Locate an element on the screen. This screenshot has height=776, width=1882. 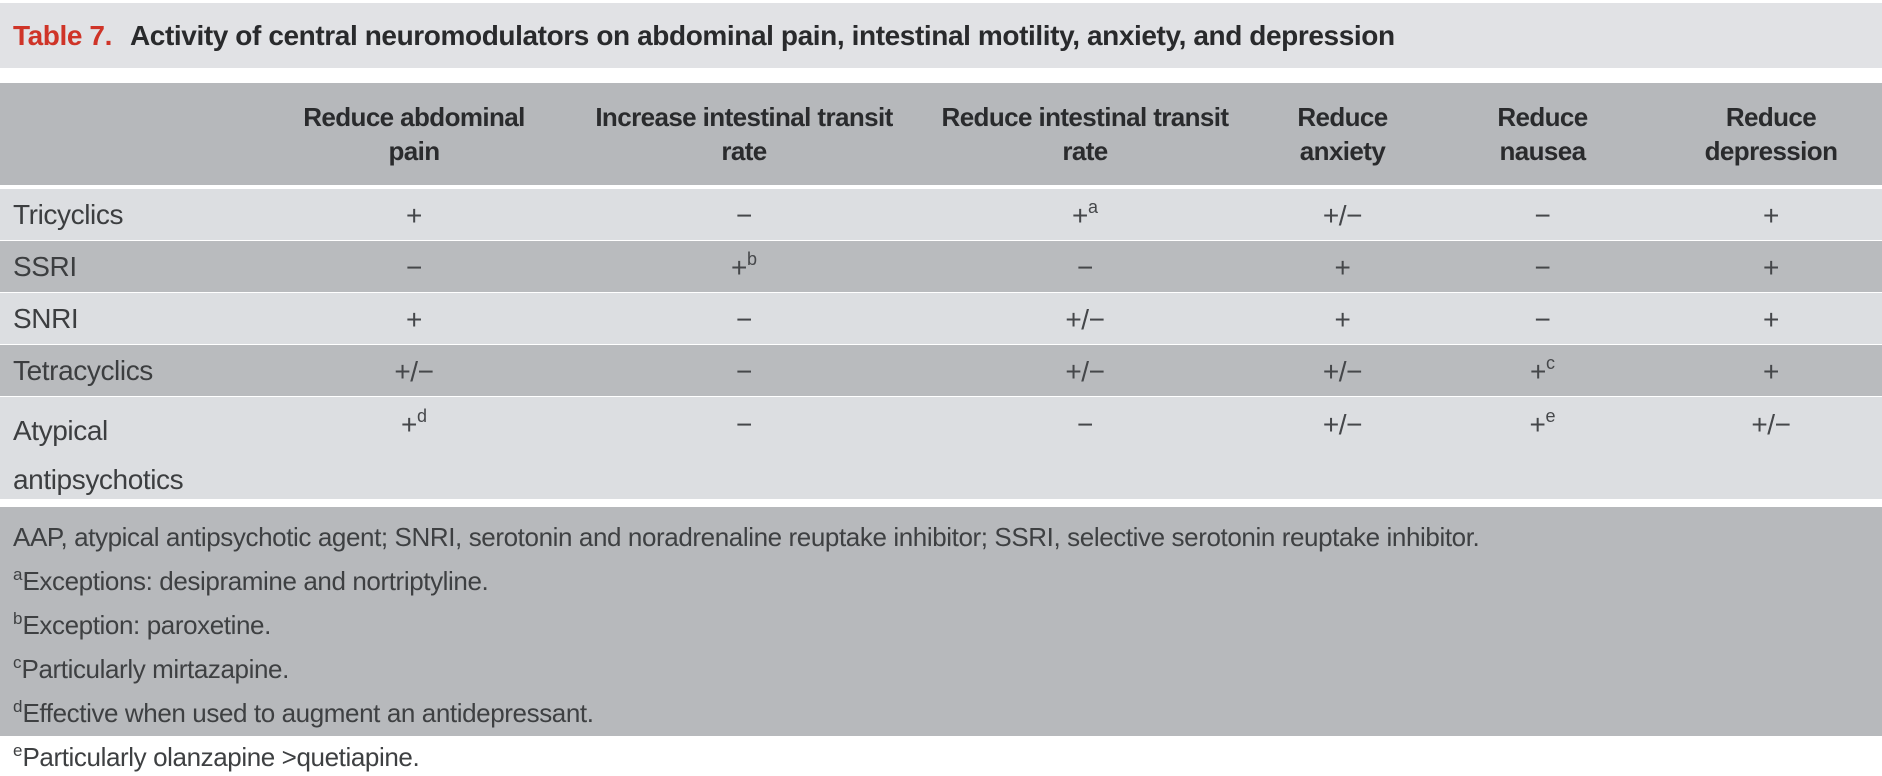
table-cell: +c is located at coordinates (1542, 370).